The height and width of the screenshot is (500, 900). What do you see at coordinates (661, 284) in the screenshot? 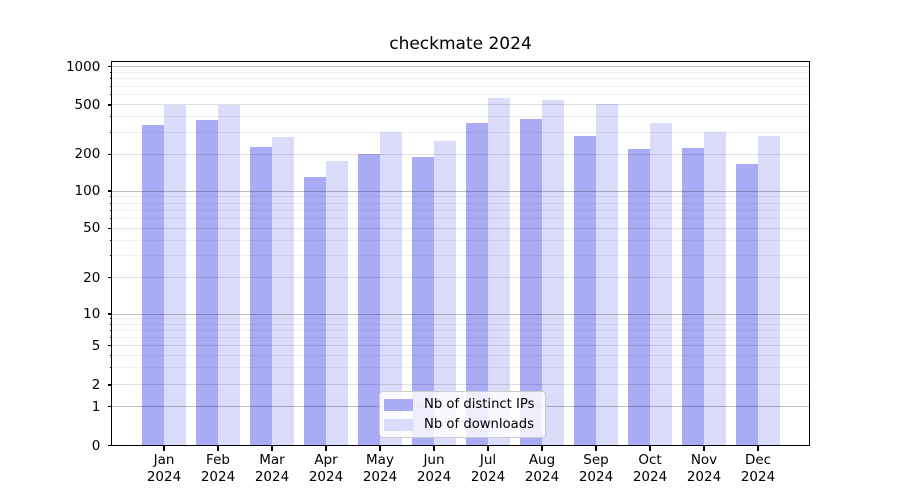
I see `bar-downloads-oct` at bounding box center [661, 284].